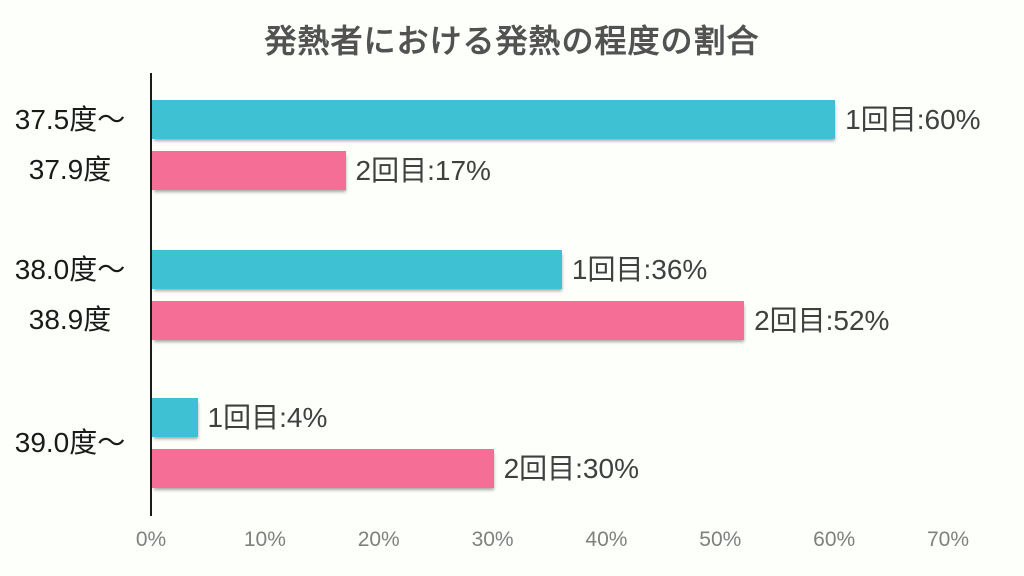 This screenshot has width=1024, height=576. What do you see at coordinates (70, 319) in the screenshot?
I see `category-label-line: 38.9度` at bounding box center [70, 319].